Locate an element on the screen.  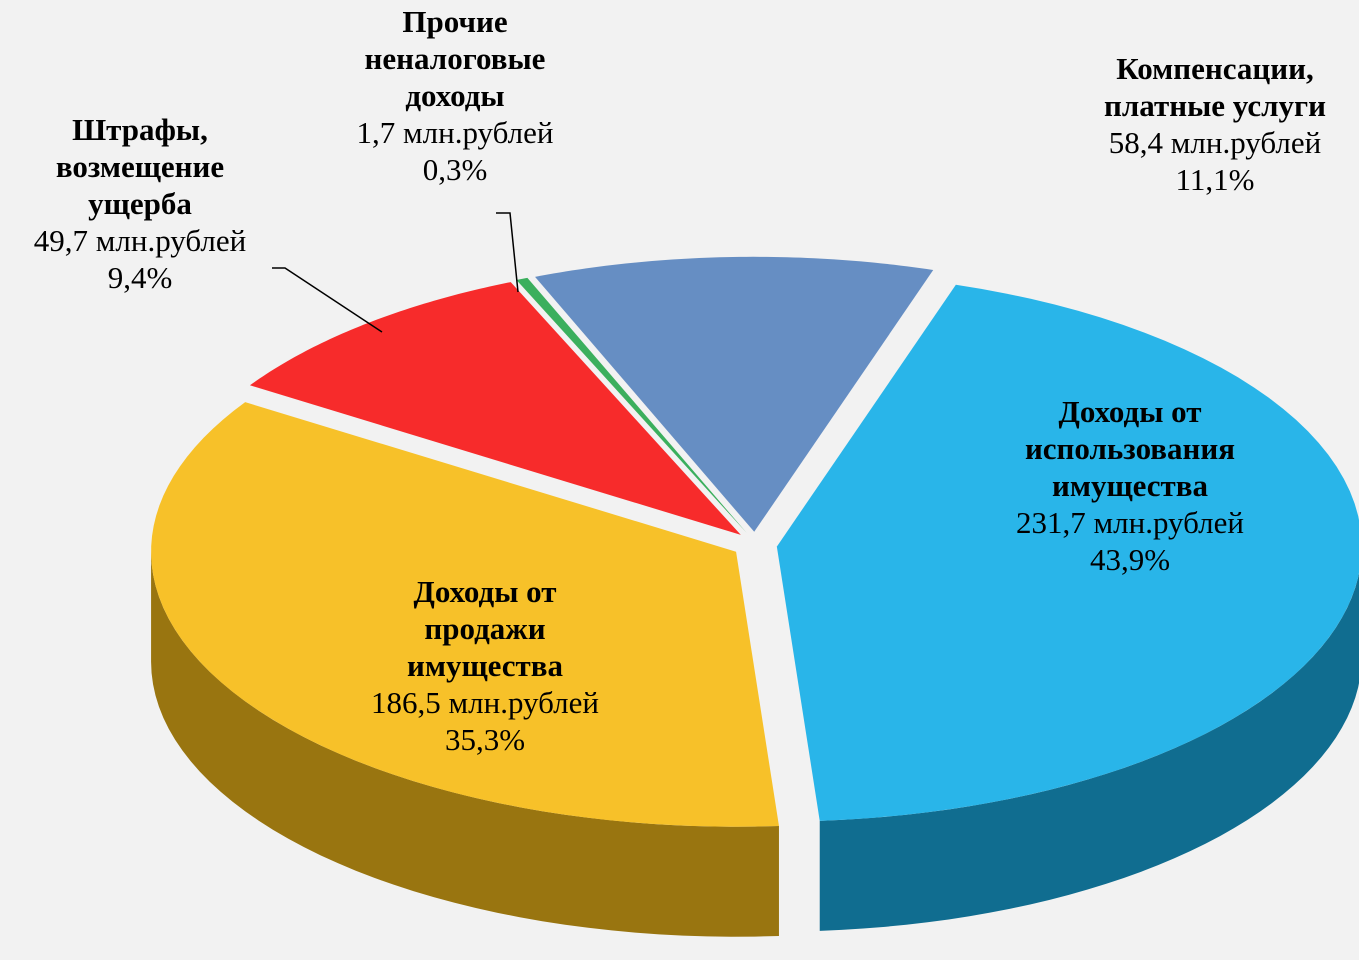
label-line: Штрафы, is located at coordinates (140, 129).